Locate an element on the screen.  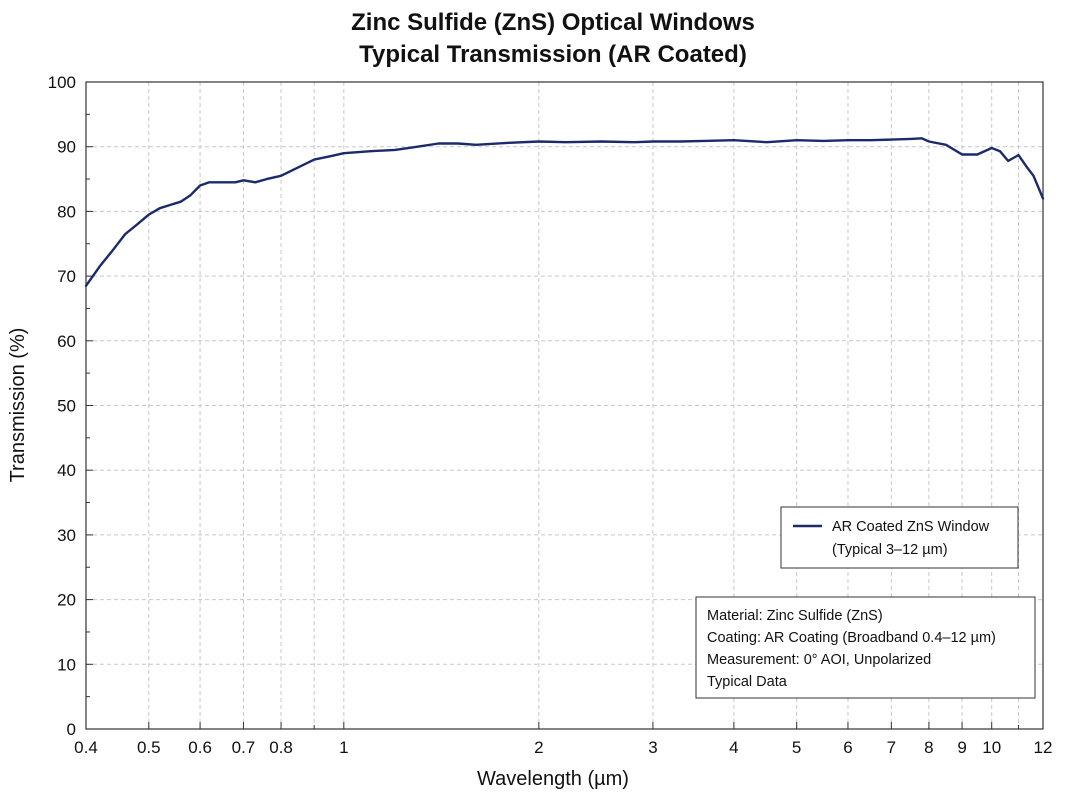
y-tick-label: 20 is located at coordinates (66, 600).